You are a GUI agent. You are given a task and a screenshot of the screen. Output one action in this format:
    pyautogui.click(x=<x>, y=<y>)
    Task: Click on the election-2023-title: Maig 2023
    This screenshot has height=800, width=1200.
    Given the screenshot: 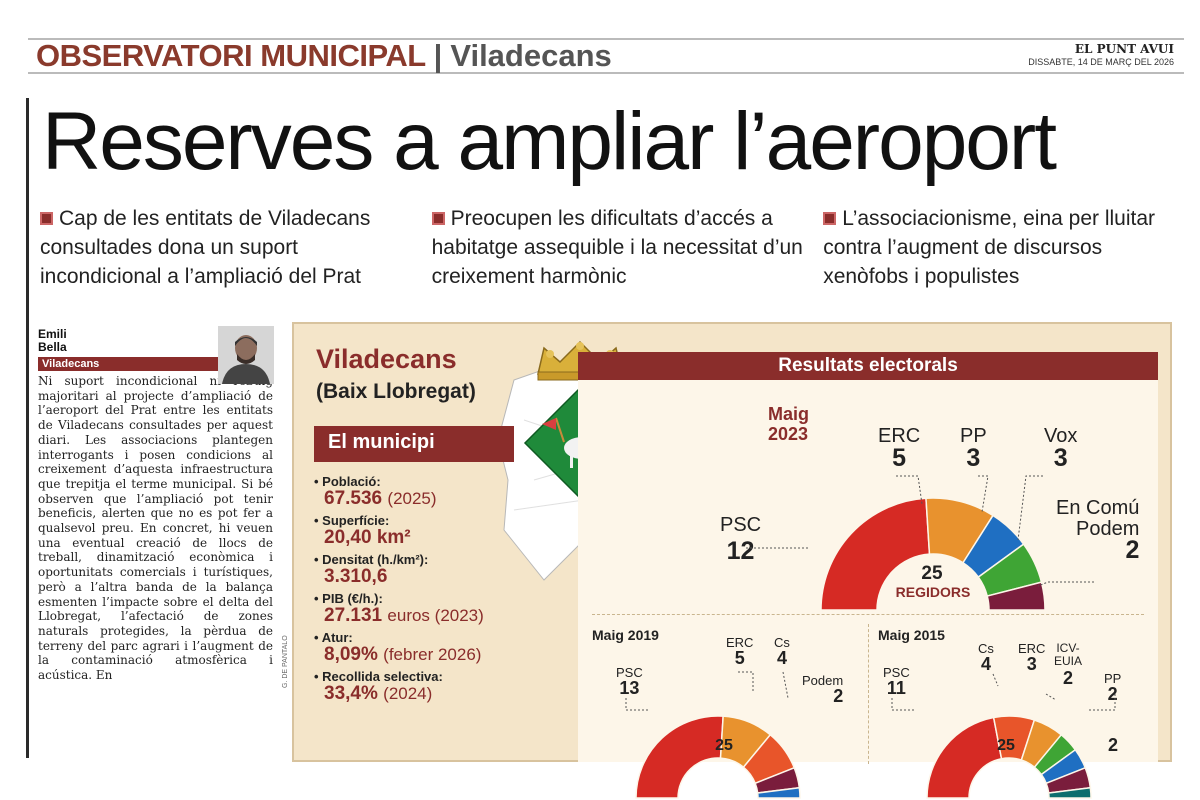 What is the action you would take?
    pyautogui.click(x=789, y=424)
    